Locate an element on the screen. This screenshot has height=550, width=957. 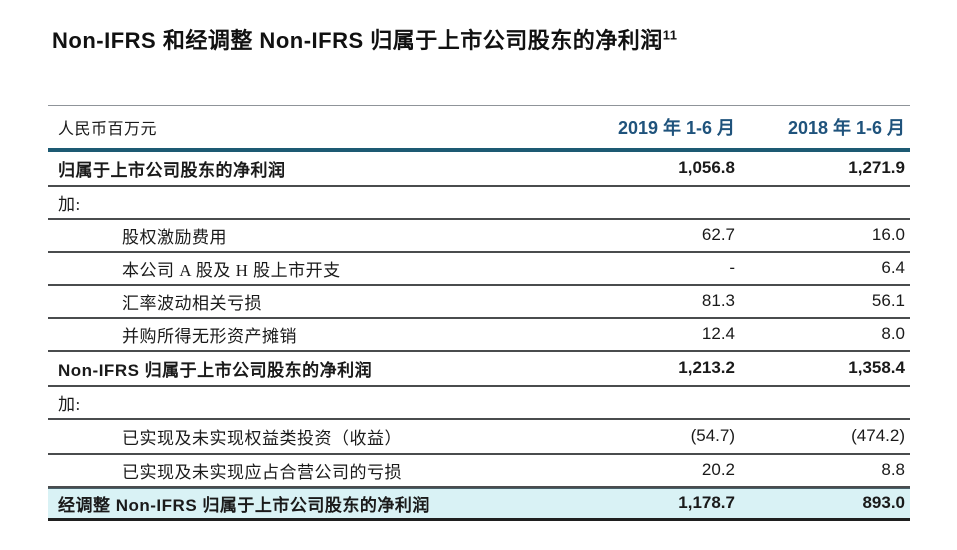
value-2019: - is located at coordinates (732, 267).